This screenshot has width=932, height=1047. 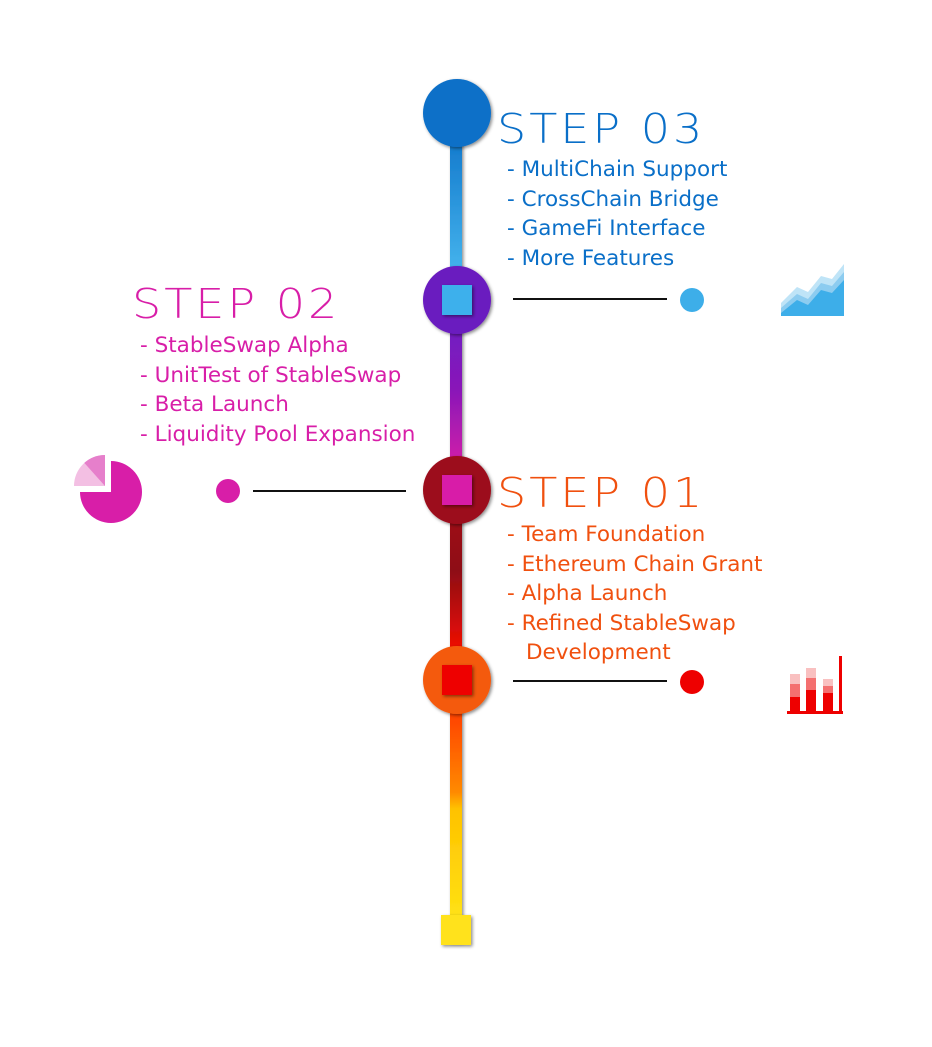 I want to click on step2-connector, so click(x=311, y=491).